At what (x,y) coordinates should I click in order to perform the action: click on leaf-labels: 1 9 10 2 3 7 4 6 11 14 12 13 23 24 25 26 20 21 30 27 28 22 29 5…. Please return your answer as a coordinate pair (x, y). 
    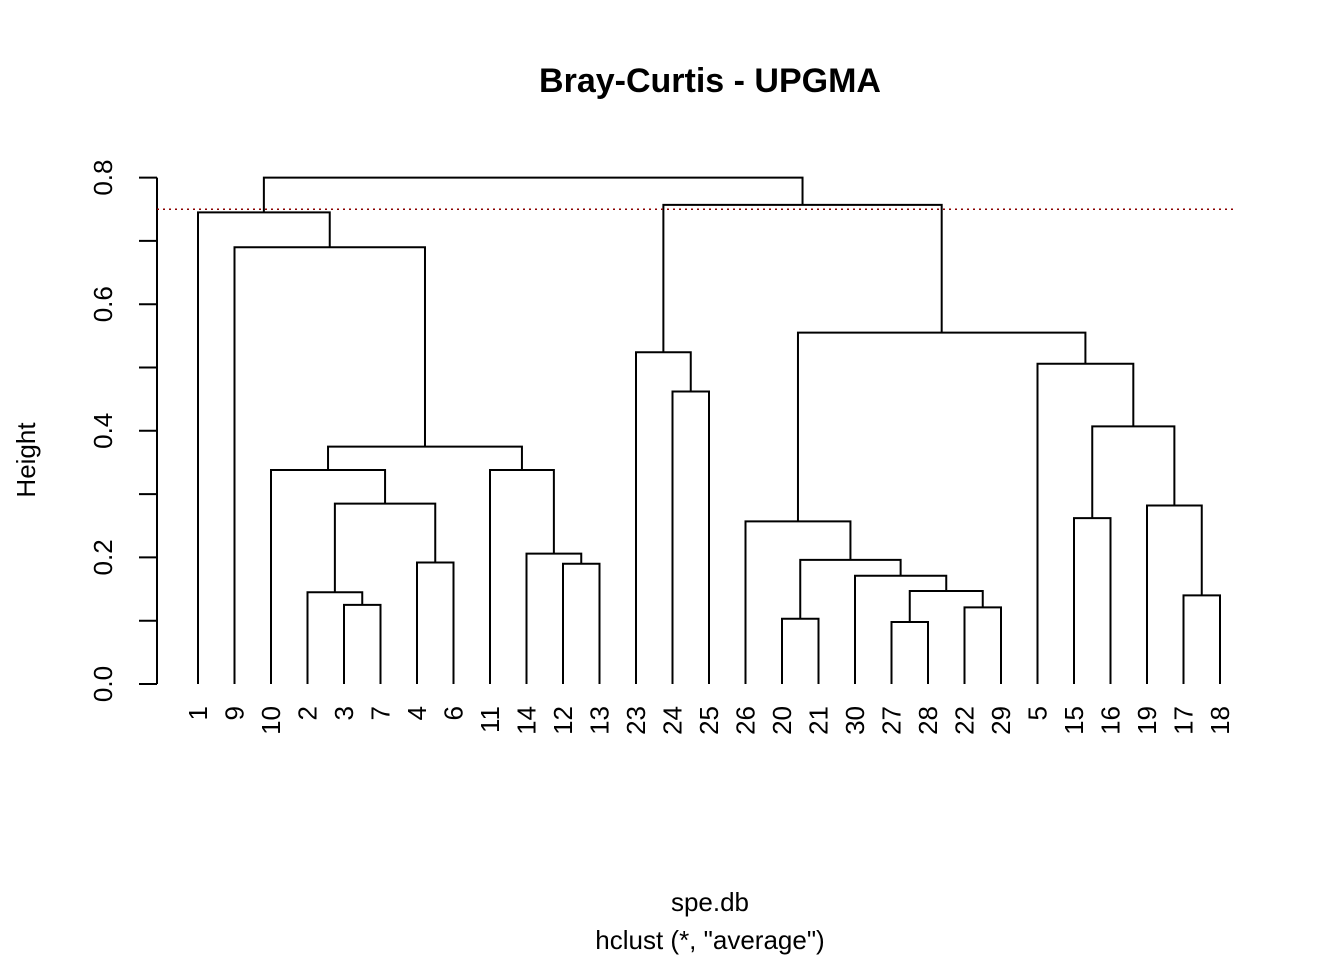
    Looking at the image, I should click on (709, 720).